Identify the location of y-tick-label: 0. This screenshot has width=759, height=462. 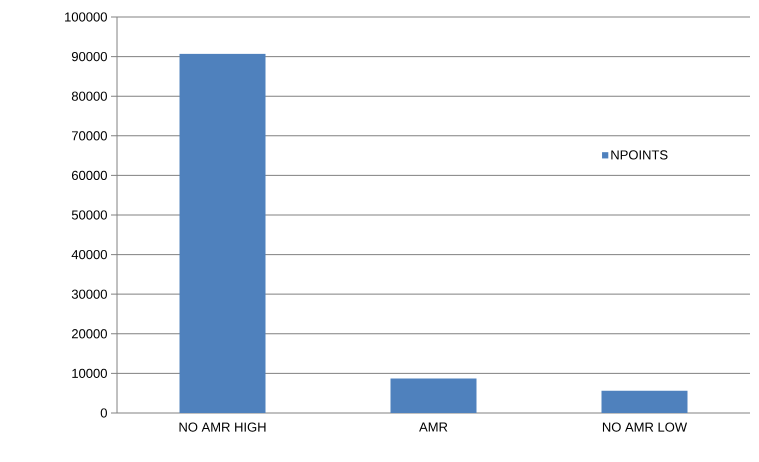
(103, 413).